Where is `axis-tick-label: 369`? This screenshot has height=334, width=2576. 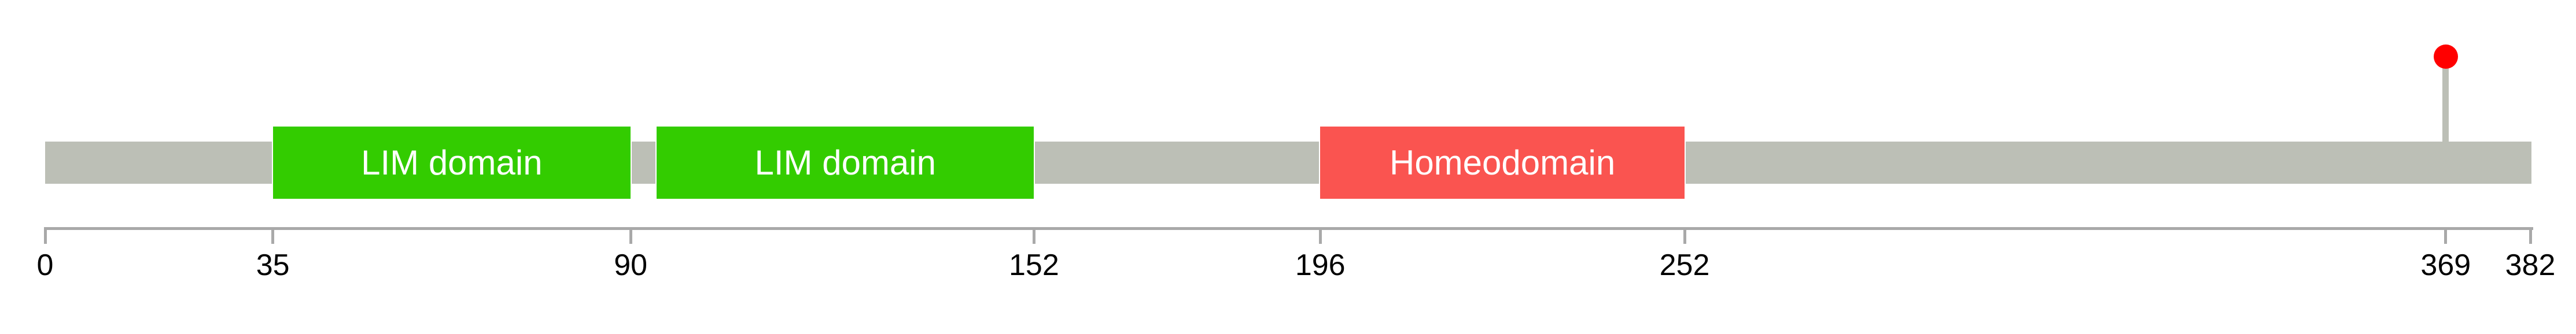 axis-tick-label: 369 is located at coordinates (2445, 265).